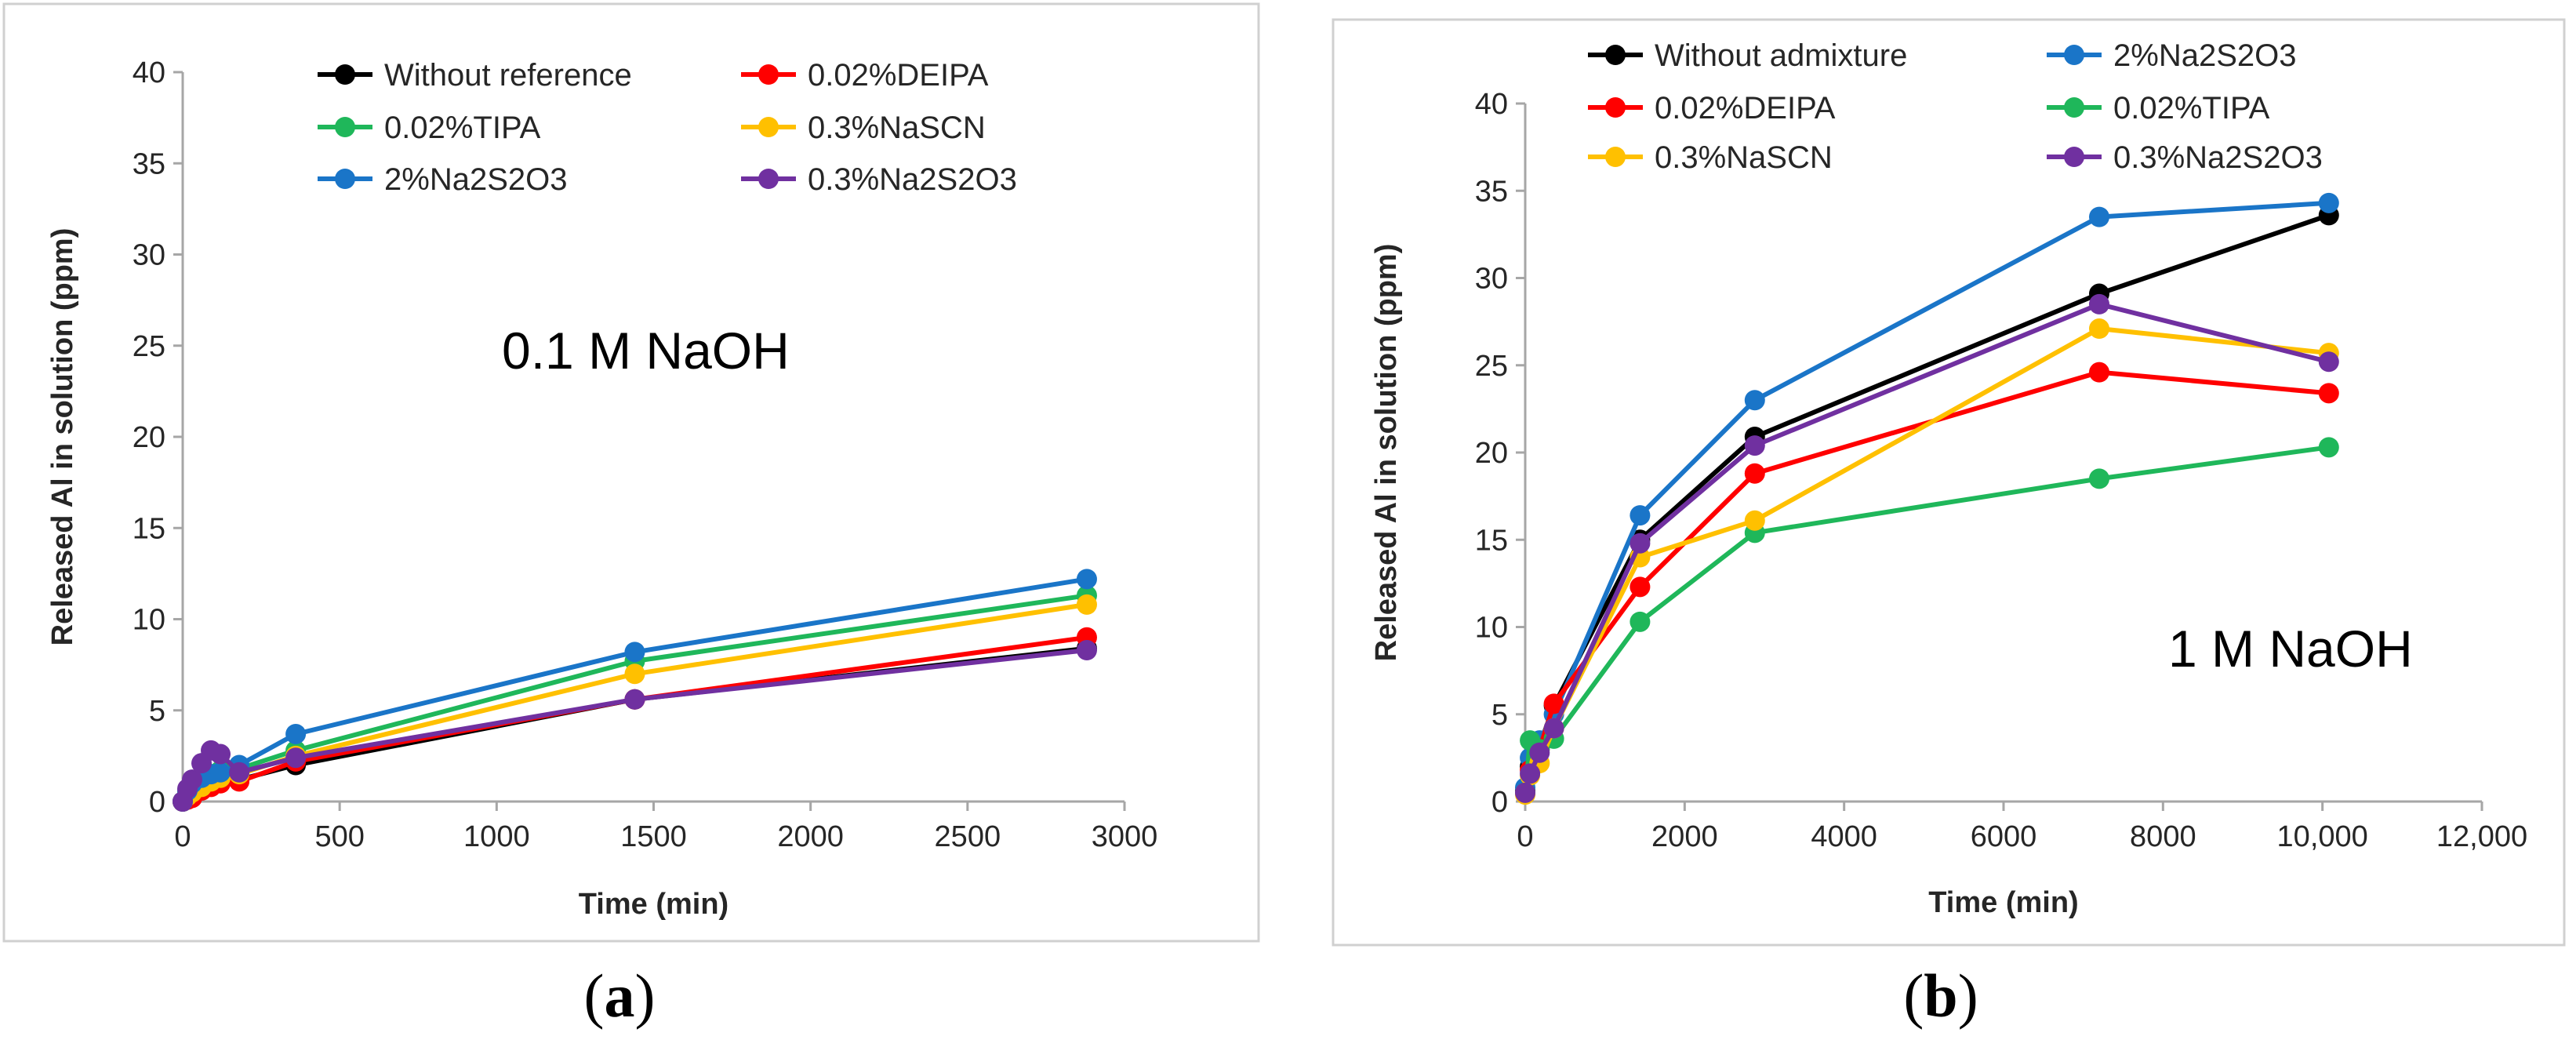  Describe the element at coordinates (475, 179) in the screenshot. I see `legend-label: 2%Na2S2O3` at that location.